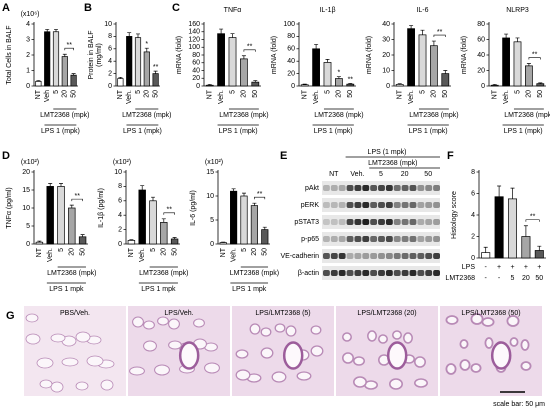 The width and height of the screenshot is (550, 412). What do you see at coordinates (327, 10) in the screenshot?
I see `chart-title: IL-1β` at bounding box center [327, 10].